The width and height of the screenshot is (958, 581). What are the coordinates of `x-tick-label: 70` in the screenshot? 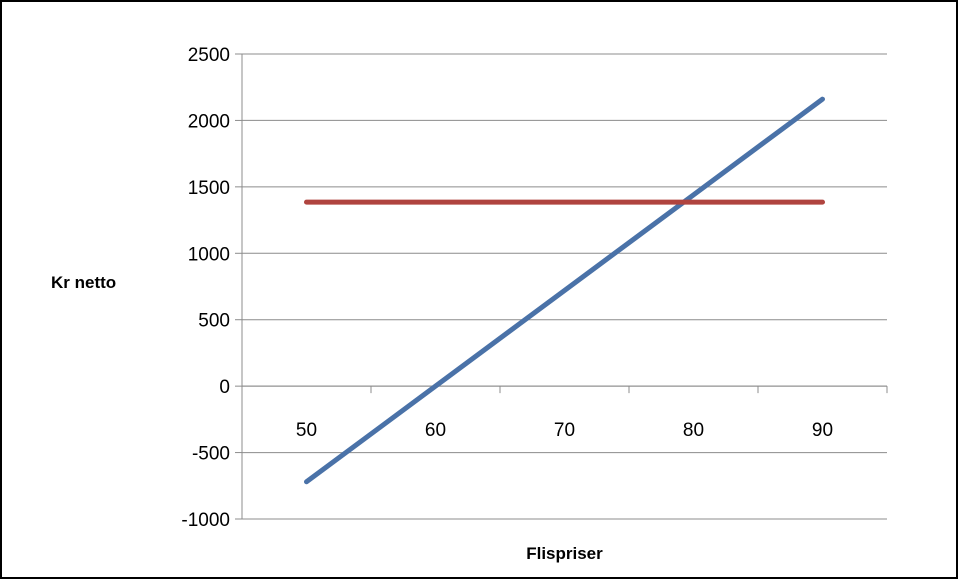 It's located at (564, 430).